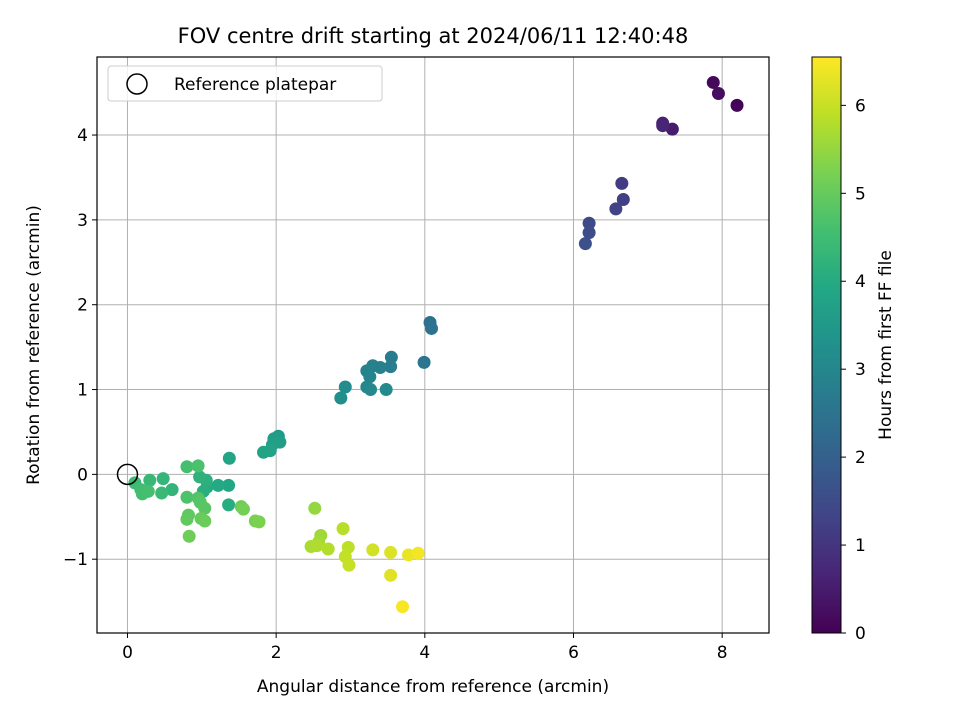  I want to click on y-axis-label: Rotation from reference (arcmin), so click(34, 345).